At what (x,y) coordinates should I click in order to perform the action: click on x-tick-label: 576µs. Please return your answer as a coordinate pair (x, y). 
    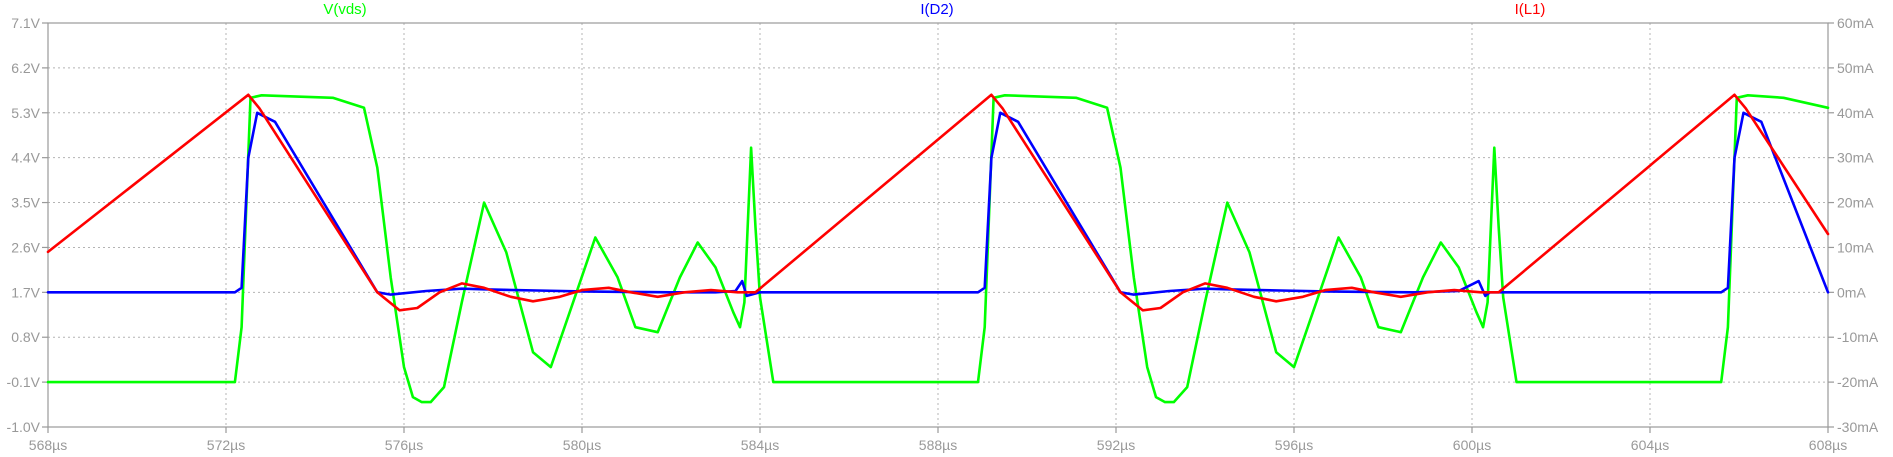
    Looking at the image, I should click on (404, 445).